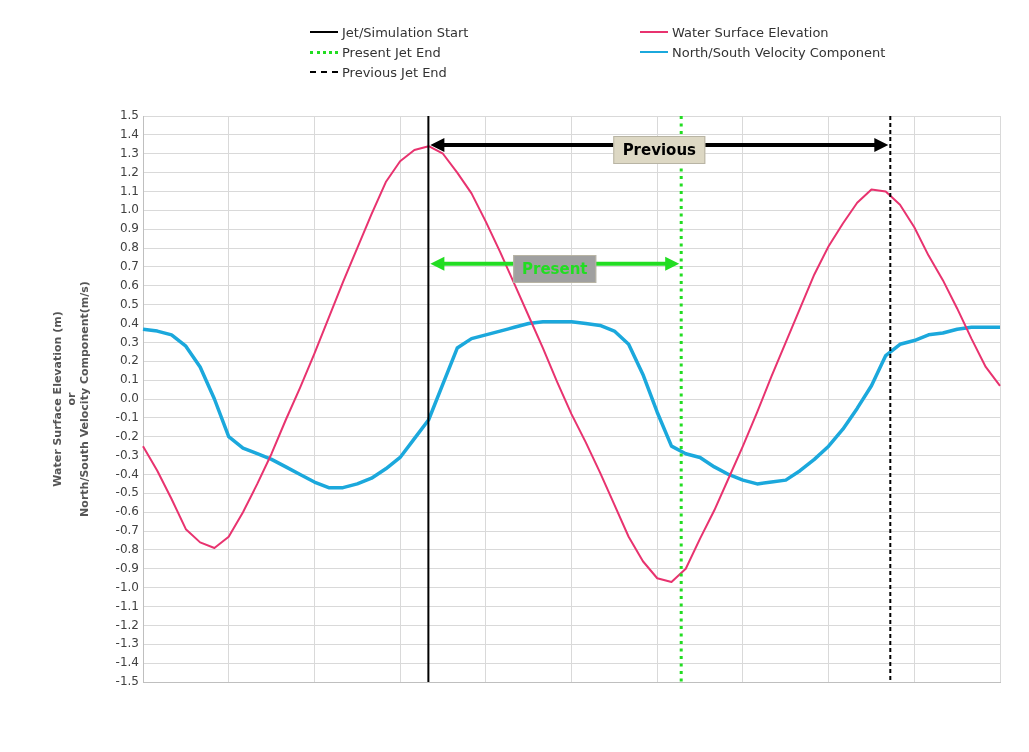  Describe the element at coordinates (391, 52) in the screenshot. I see `text: Present Jet End` at that location.